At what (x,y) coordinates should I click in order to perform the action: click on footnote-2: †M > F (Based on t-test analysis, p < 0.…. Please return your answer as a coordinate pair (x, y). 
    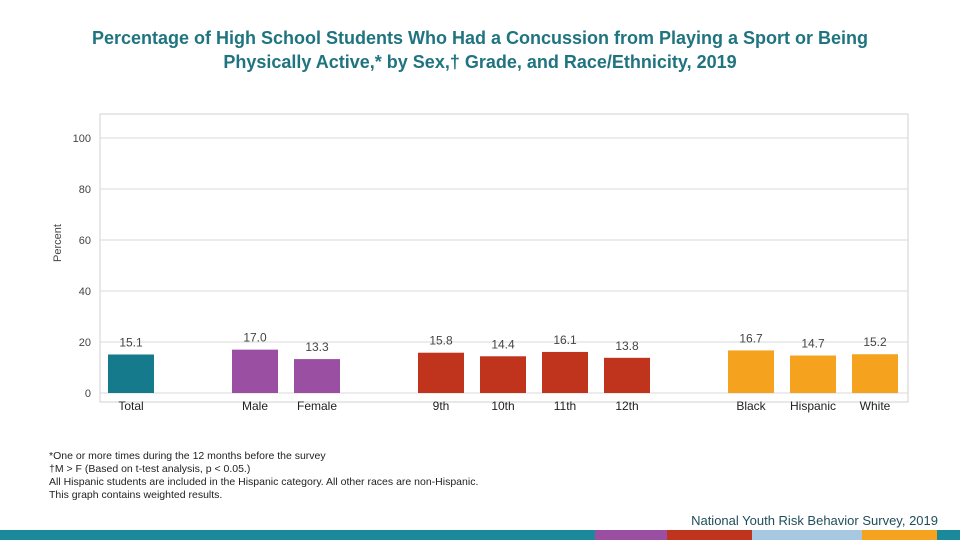
    Looking at the image, I should click on (150, 469).